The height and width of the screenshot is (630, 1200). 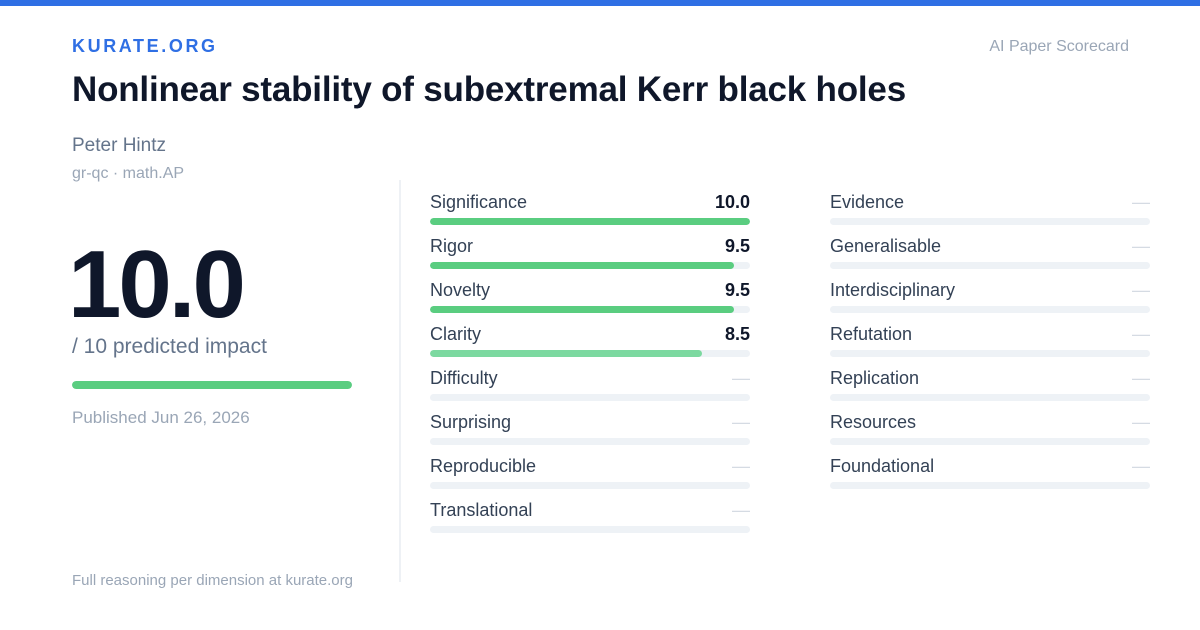 What do you see at coordinates (479, 202) in the screenshot?
I see `metric-label: Significance` at bounding box center [479, 202].